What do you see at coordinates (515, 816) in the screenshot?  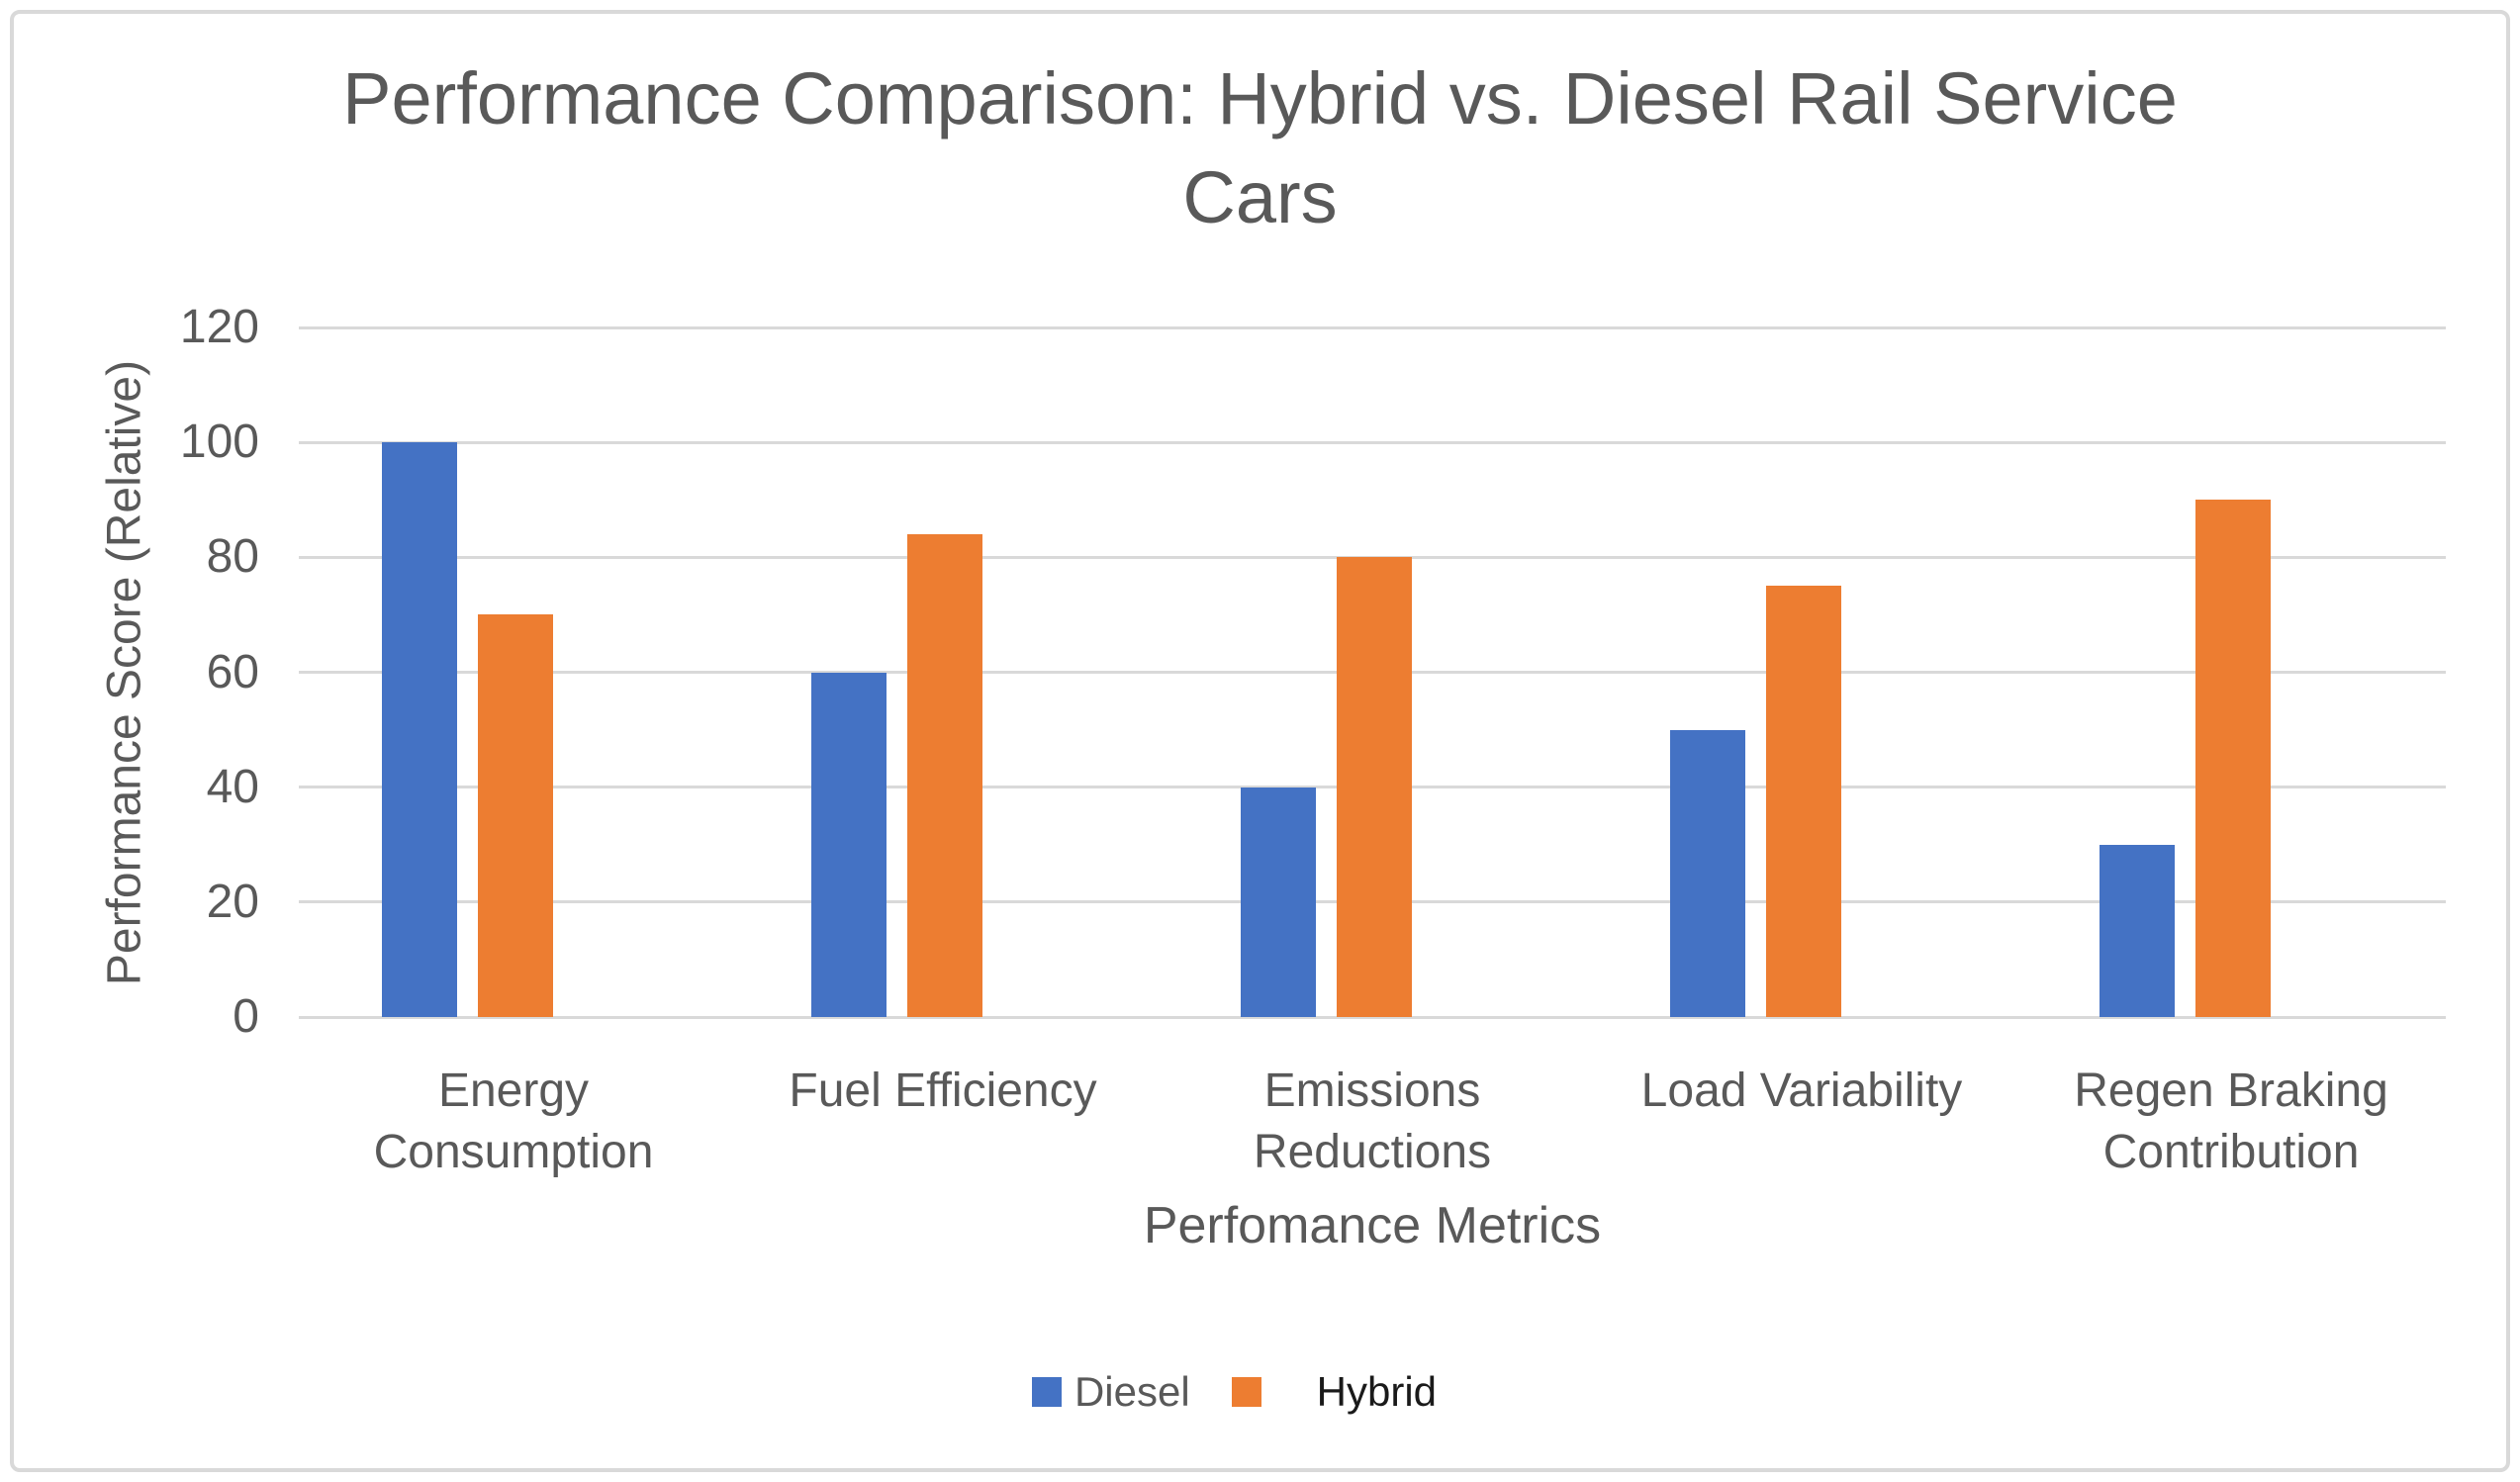 I see `bar-hybrid-energy-consumption` at bounding box center [515, 816].